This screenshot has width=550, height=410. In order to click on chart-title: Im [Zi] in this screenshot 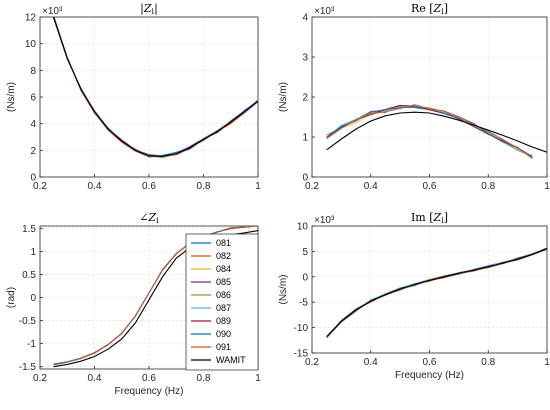, I will do `click(429, 218)`.